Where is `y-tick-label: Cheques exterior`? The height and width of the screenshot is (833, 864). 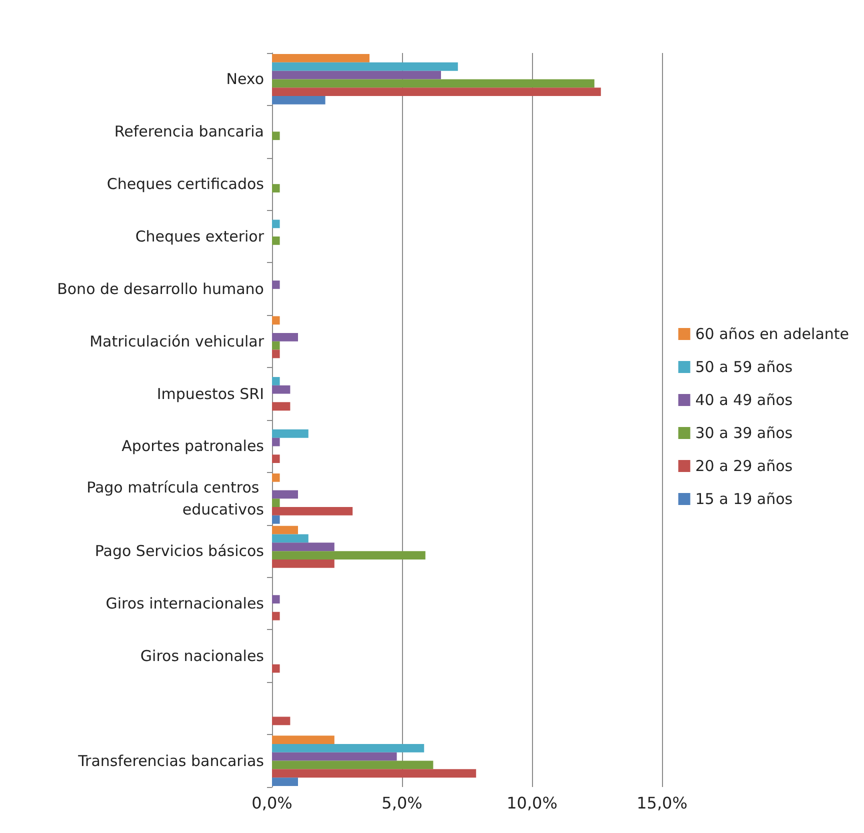
y-tick-label: Cheques exterior is located at coordinates (200, 237).